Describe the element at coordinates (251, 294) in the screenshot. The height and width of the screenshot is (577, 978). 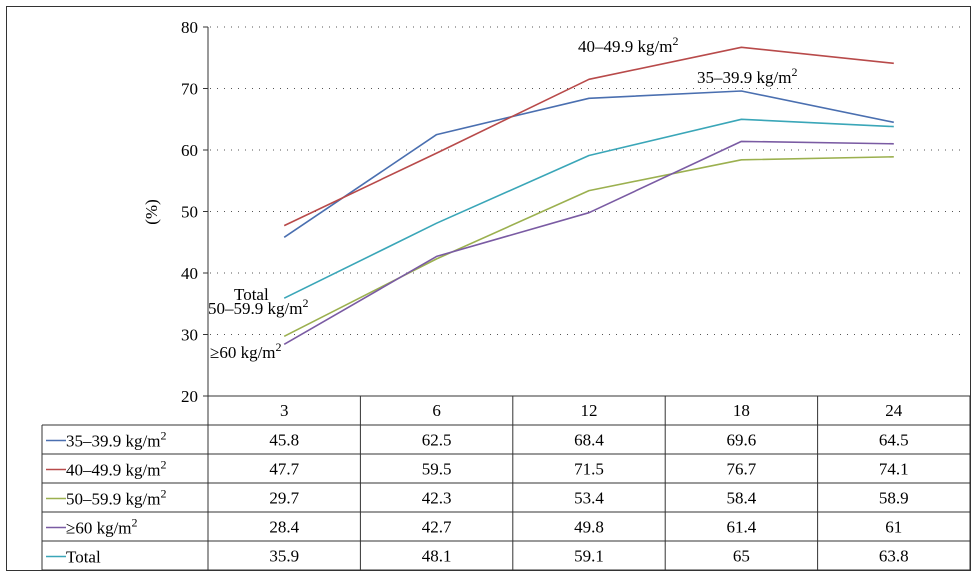
I see `series-annotation: Total` at that location.